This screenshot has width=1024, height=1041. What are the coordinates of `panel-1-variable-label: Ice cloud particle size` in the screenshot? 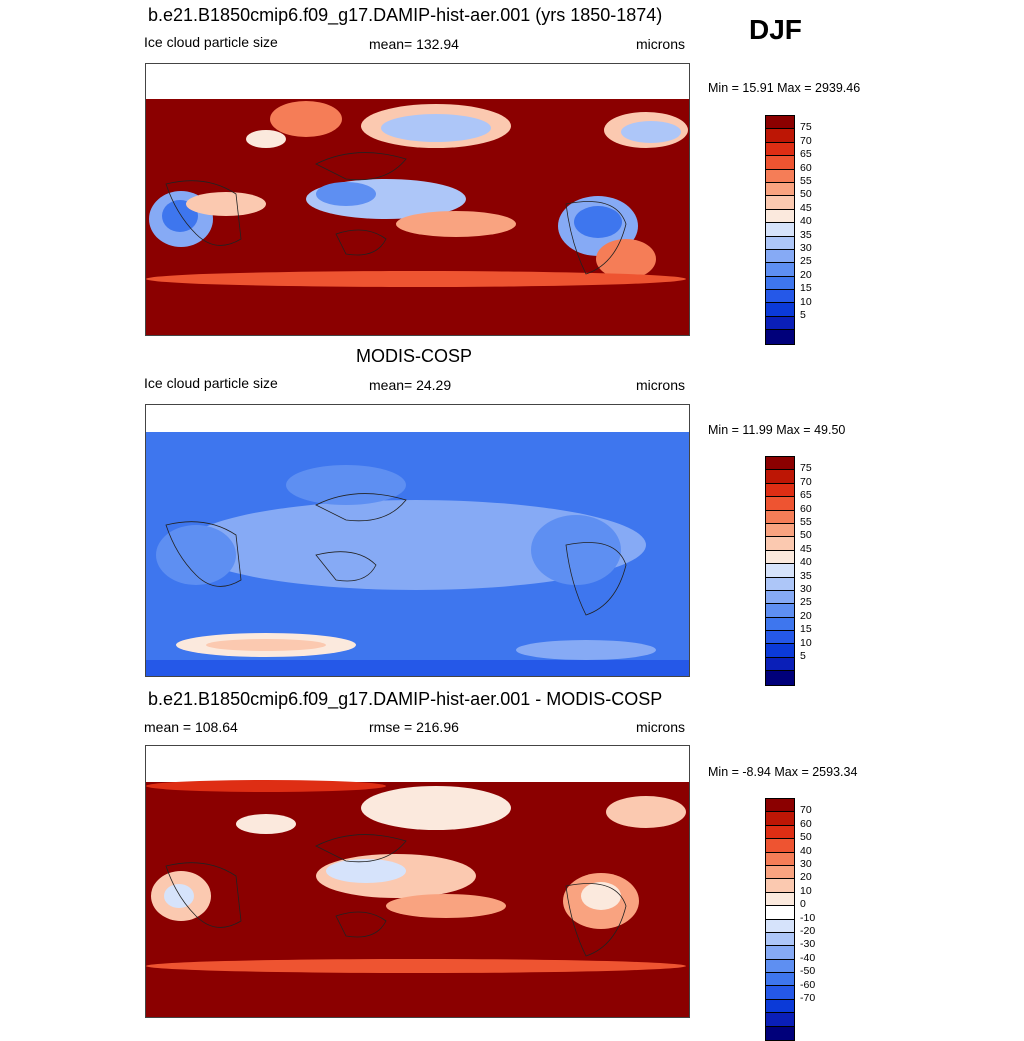 It's located at (211, 42).